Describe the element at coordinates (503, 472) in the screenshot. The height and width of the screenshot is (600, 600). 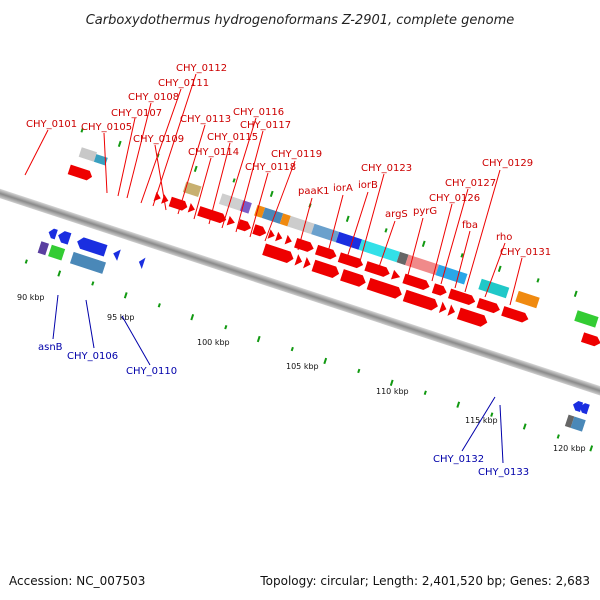
I see `gene-label: CHY_0133` at that location.